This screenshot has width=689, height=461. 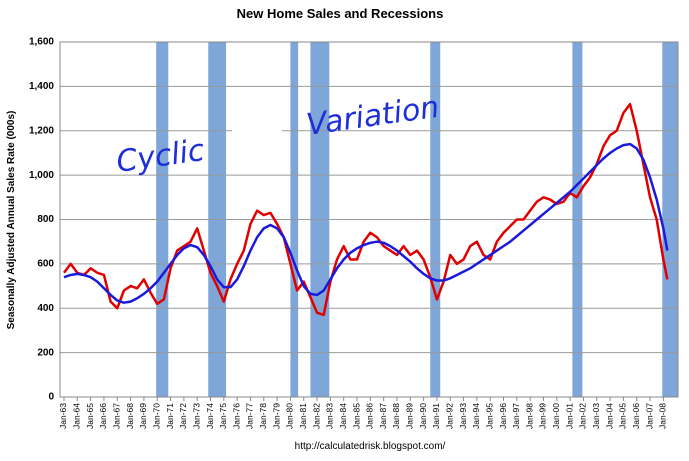 I want to click on x-tick-label: Jan-06, so click(x=636, y=416).